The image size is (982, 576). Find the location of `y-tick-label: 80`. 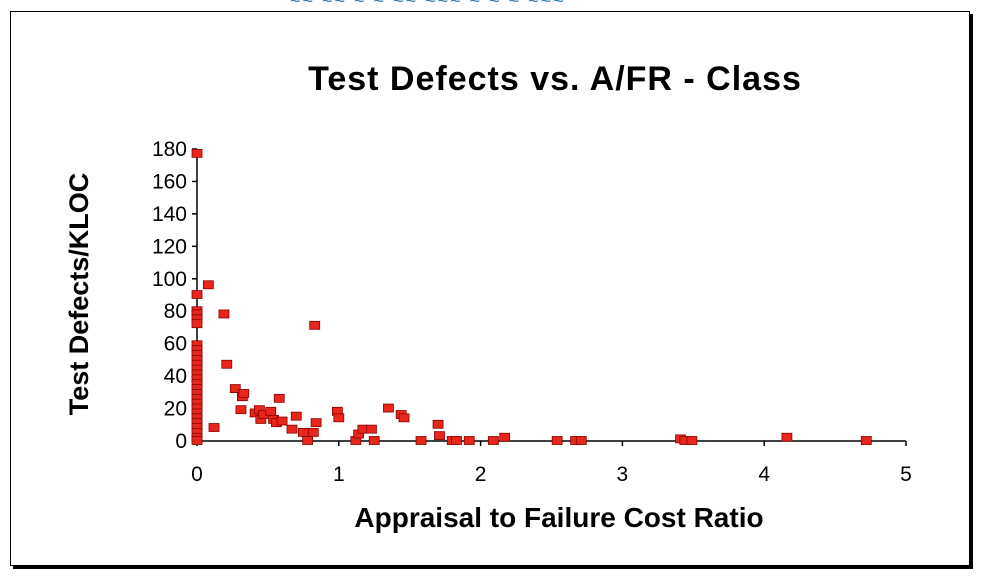

y-tick-label: 80 is located at coordinates (175, 311).